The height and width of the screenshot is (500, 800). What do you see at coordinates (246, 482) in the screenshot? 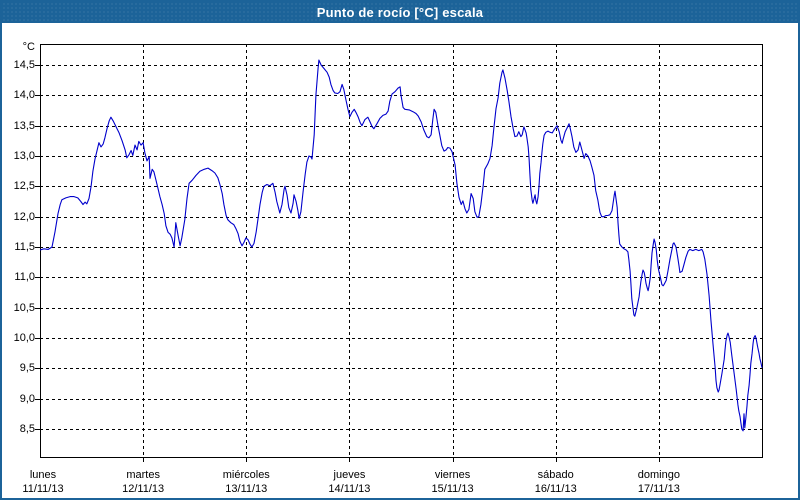
I see `x-axis-day-label: miércoles 13/11/13` at bounding box center [246, 482].